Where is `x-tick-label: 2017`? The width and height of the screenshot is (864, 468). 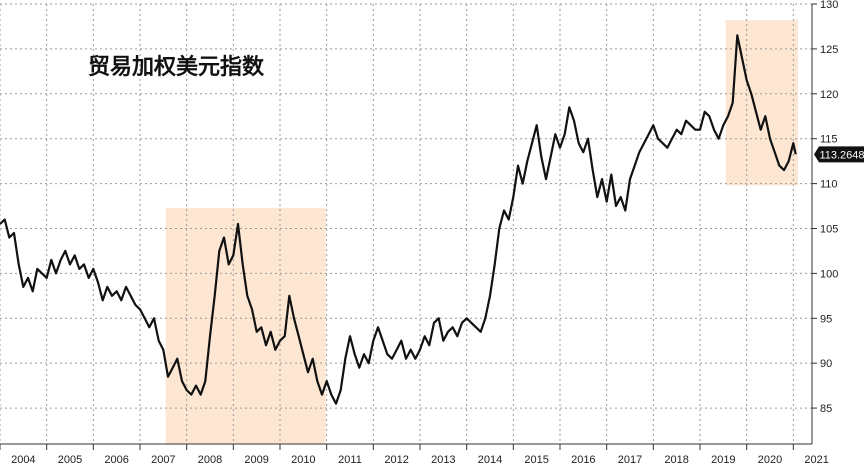 x-tick-label: 2017 is located at coordinates (630, 460).